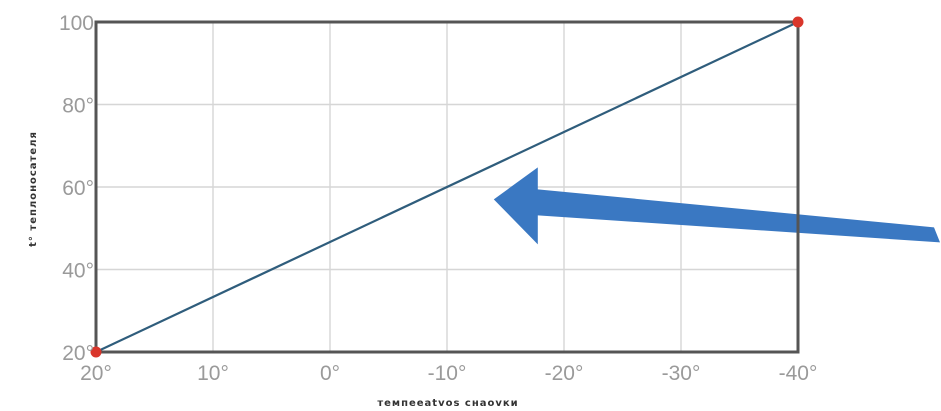 The image size is (941, 411). I want to click on x-axis-label: тeмпeeatvos cнaovки, so click(447, 403).